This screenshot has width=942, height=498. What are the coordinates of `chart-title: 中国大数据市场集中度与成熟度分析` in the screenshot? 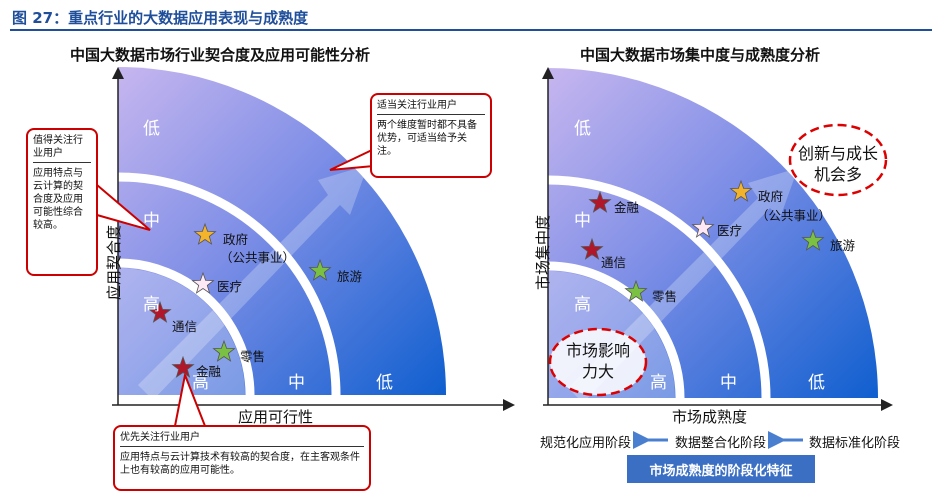 It's located at (700, 55).